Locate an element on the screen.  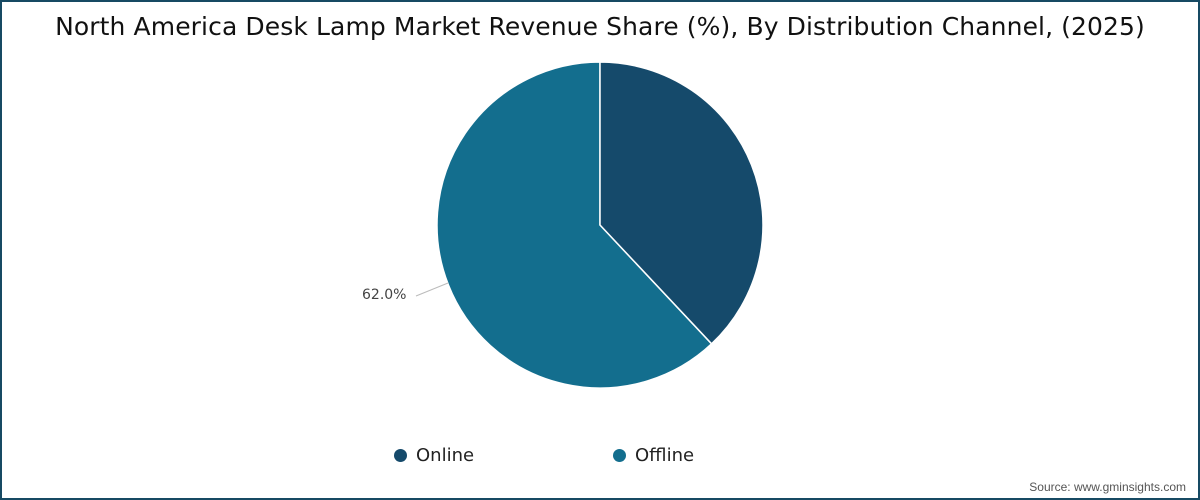
legend-item-offline: Offline is located at coordinates (653, 455).